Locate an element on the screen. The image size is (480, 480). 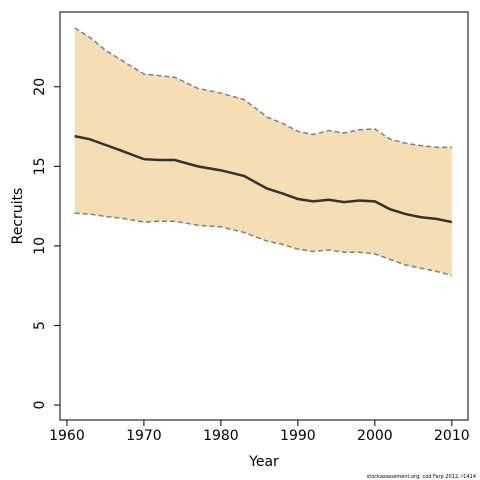
x-axis-label: Year is located at coordinates (263, 462).